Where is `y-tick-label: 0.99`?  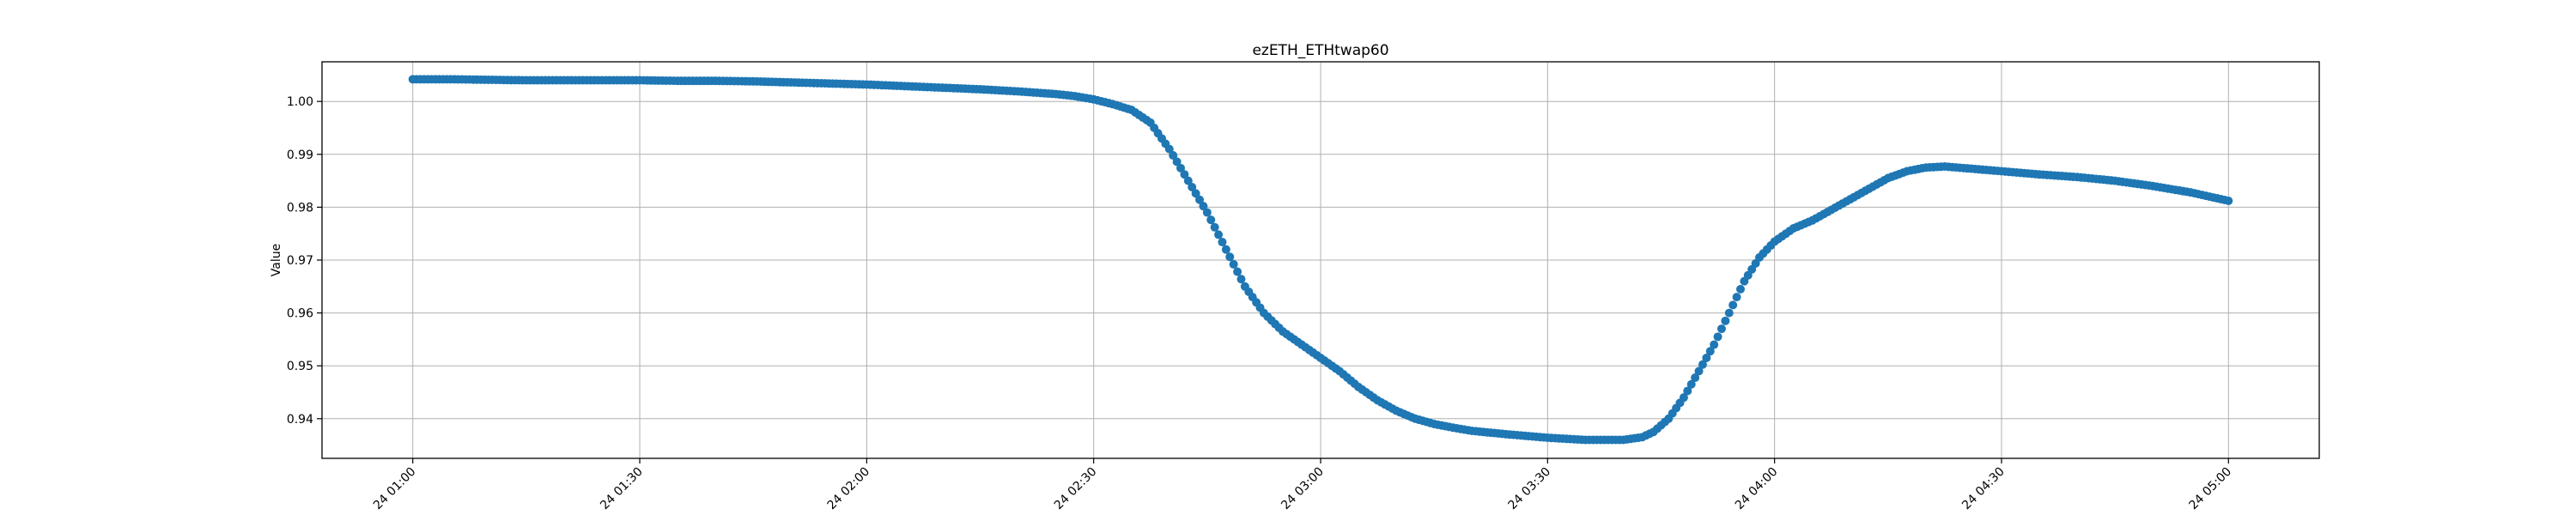 y-tick-label: 0.99 is located at coordinates (300, 155).